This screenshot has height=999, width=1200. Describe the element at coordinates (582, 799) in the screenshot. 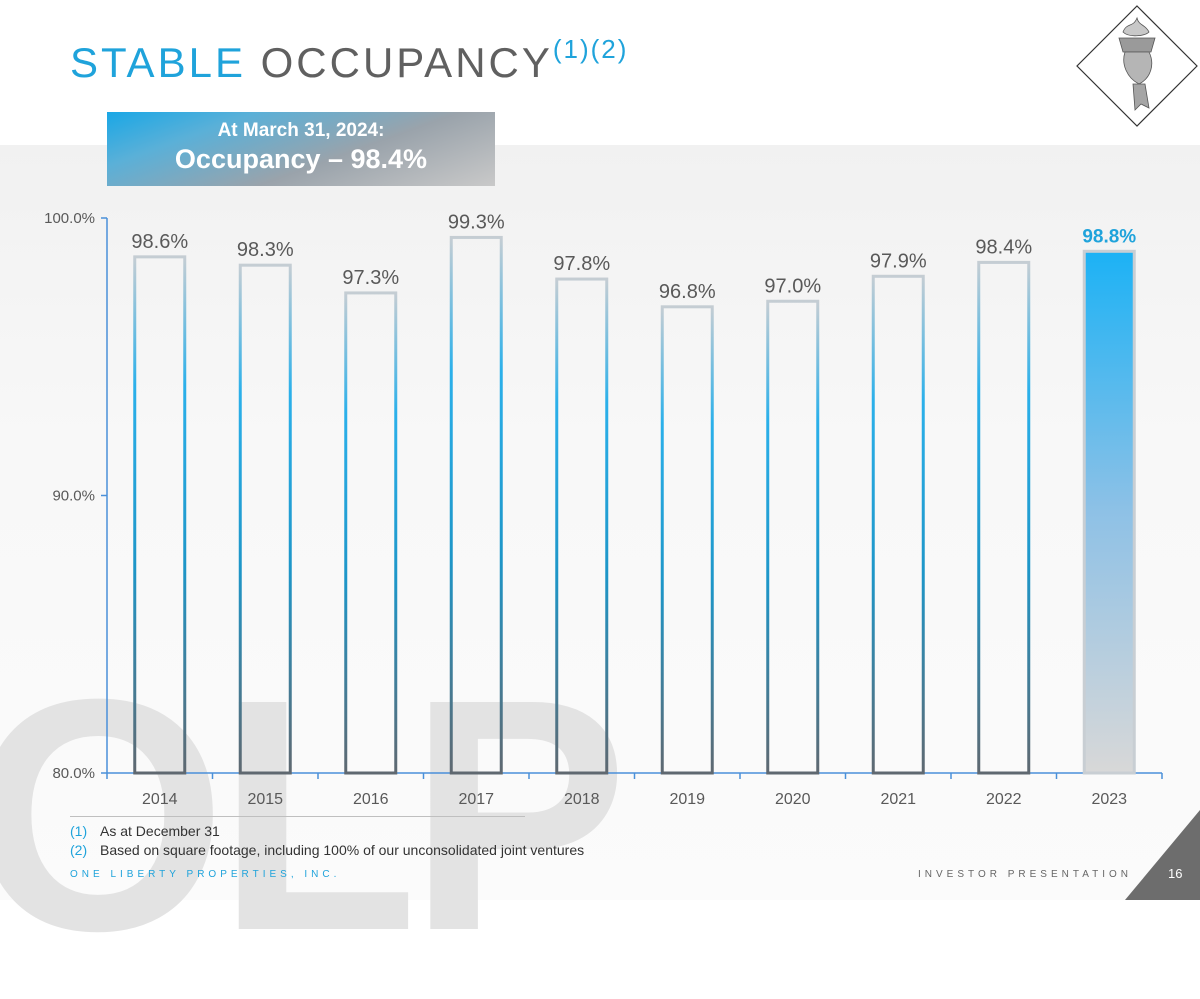

I see `x-tick-label-2018: 2018` at that location.